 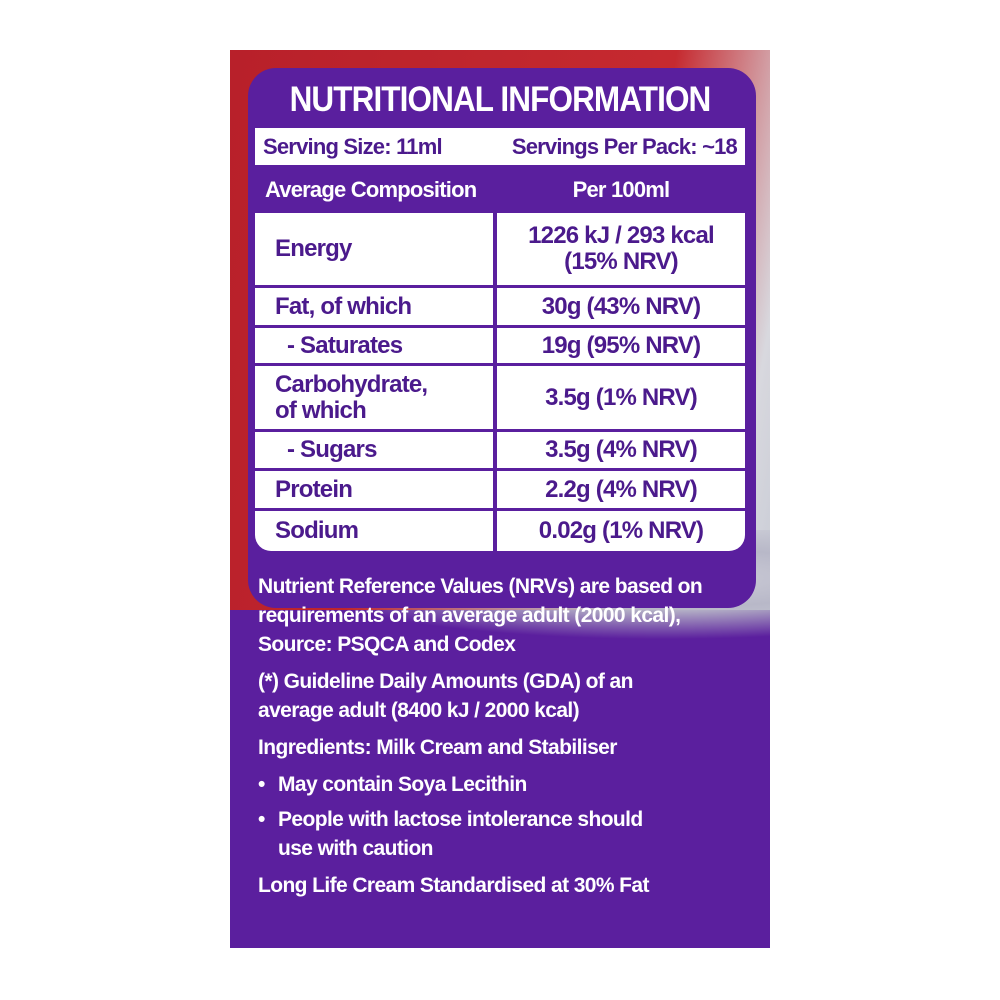 I want to click on servings-per-pack: Servings Per Pack: ~18, so click(x=624, y=146).